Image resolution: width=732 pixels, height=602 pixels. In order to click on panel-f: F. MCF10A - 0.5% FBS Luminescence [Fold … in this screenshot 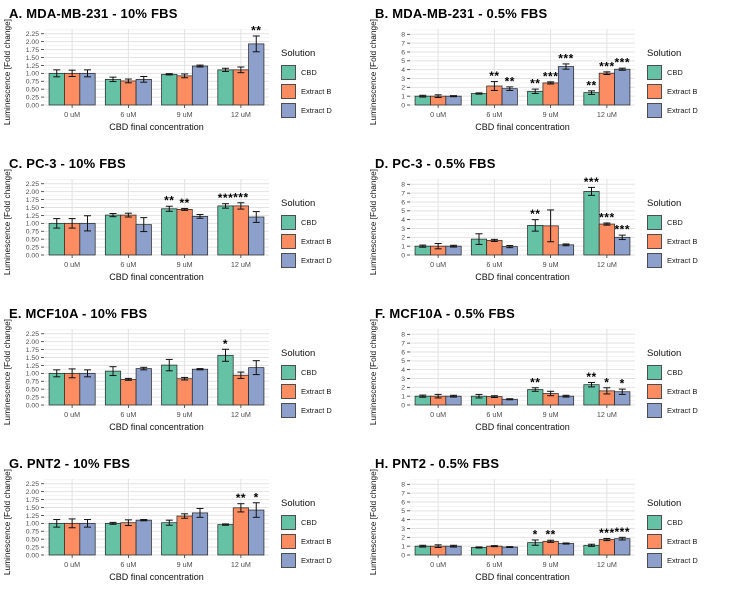, I will do `click(549, 375)`.